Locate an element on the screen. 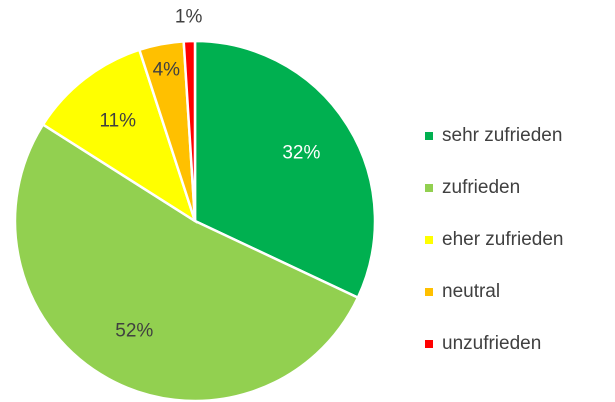 Image resolution: width=615 pixels, height=402 pixels. legend-label: neutral is located at coordinates (471, 291).